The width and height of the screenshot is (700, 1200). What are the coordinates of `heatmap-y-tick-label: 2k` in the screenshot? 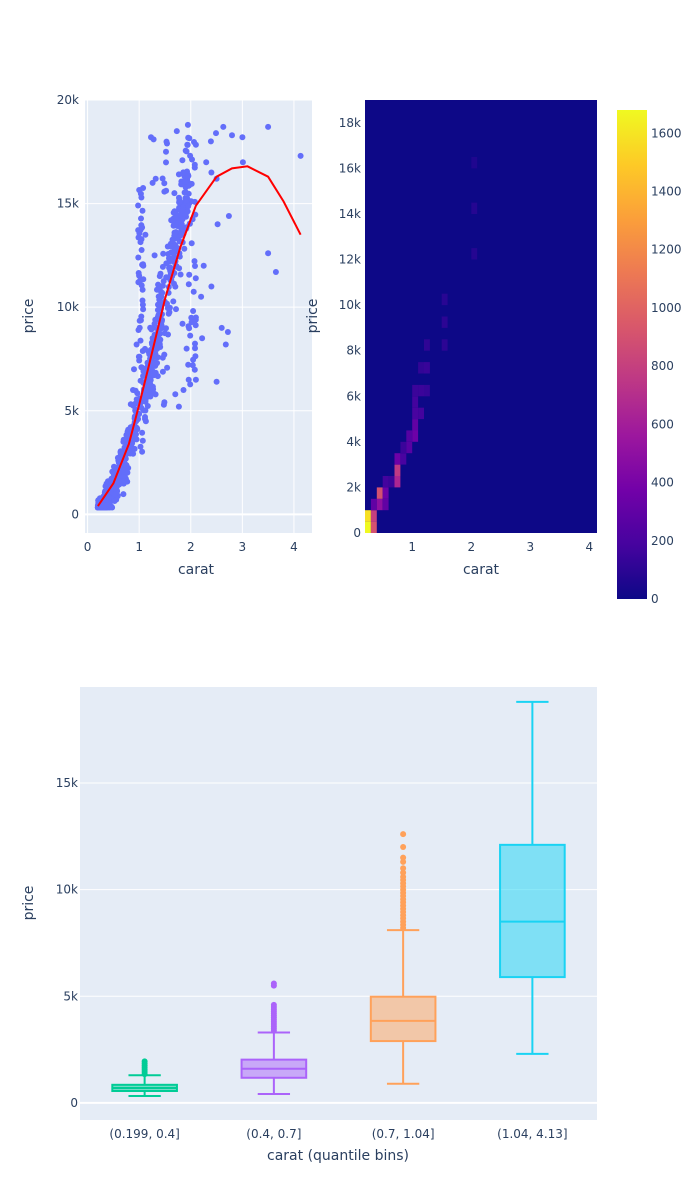 It's located at (353, 487).